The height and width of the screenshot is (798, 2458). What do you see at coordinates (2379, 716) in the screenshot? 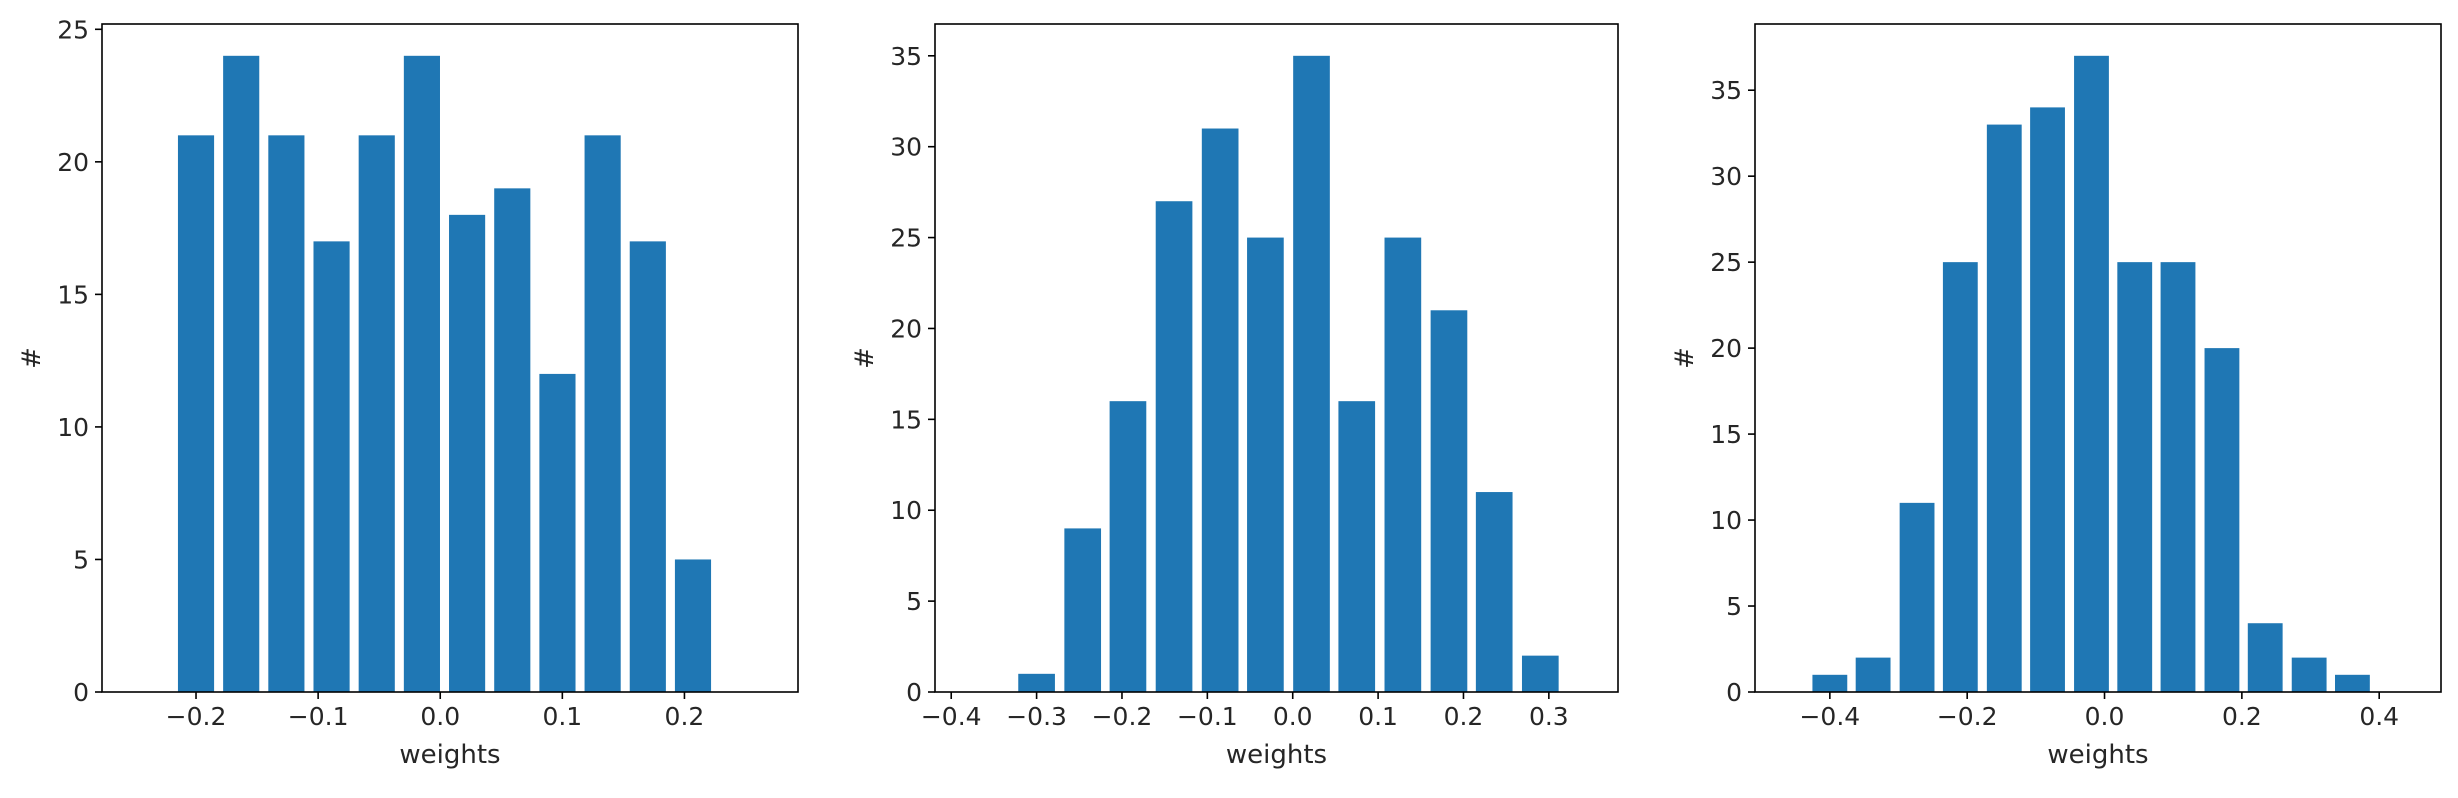
I see `x-tick-label: 0.4` at bounding box center [2379, 716].